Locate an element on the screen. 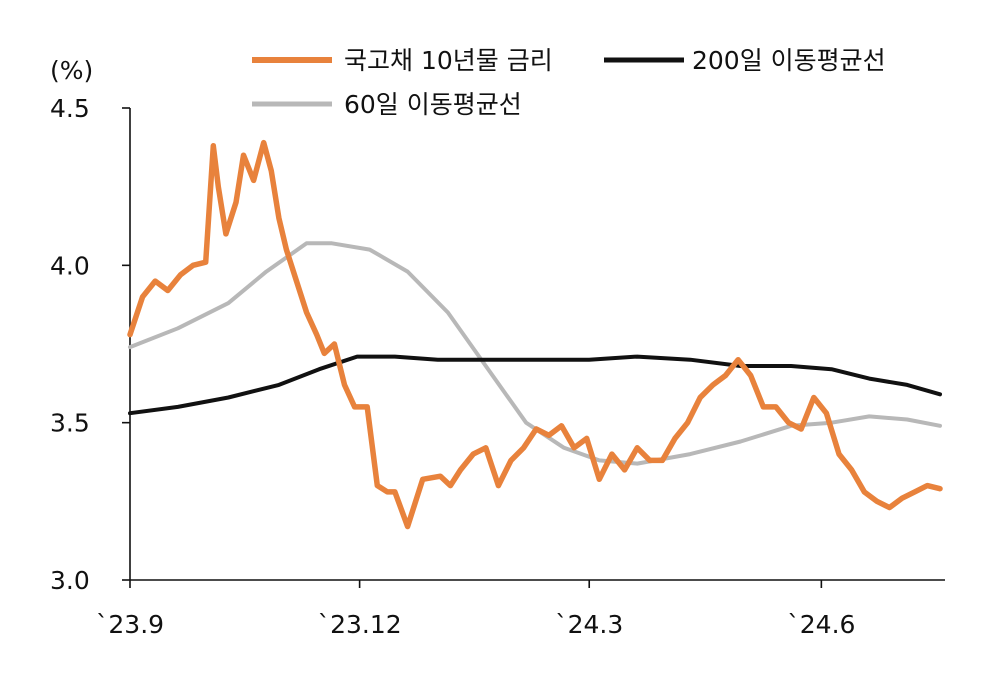  x-tick-label: `24.6 is located at coordinates (821, 624).